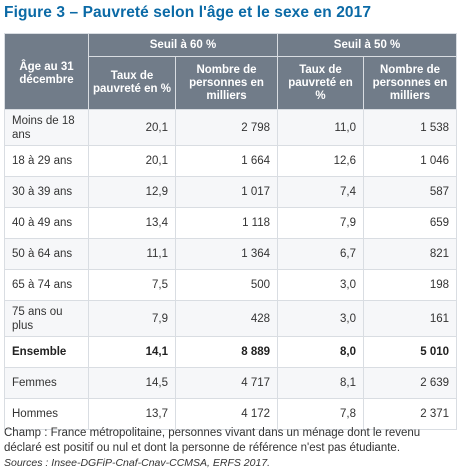  What do you see at coordinates (46, 161) in the screenshot?
I see `row-label: 18 à 29 ans` at bounding box center [46, 161].